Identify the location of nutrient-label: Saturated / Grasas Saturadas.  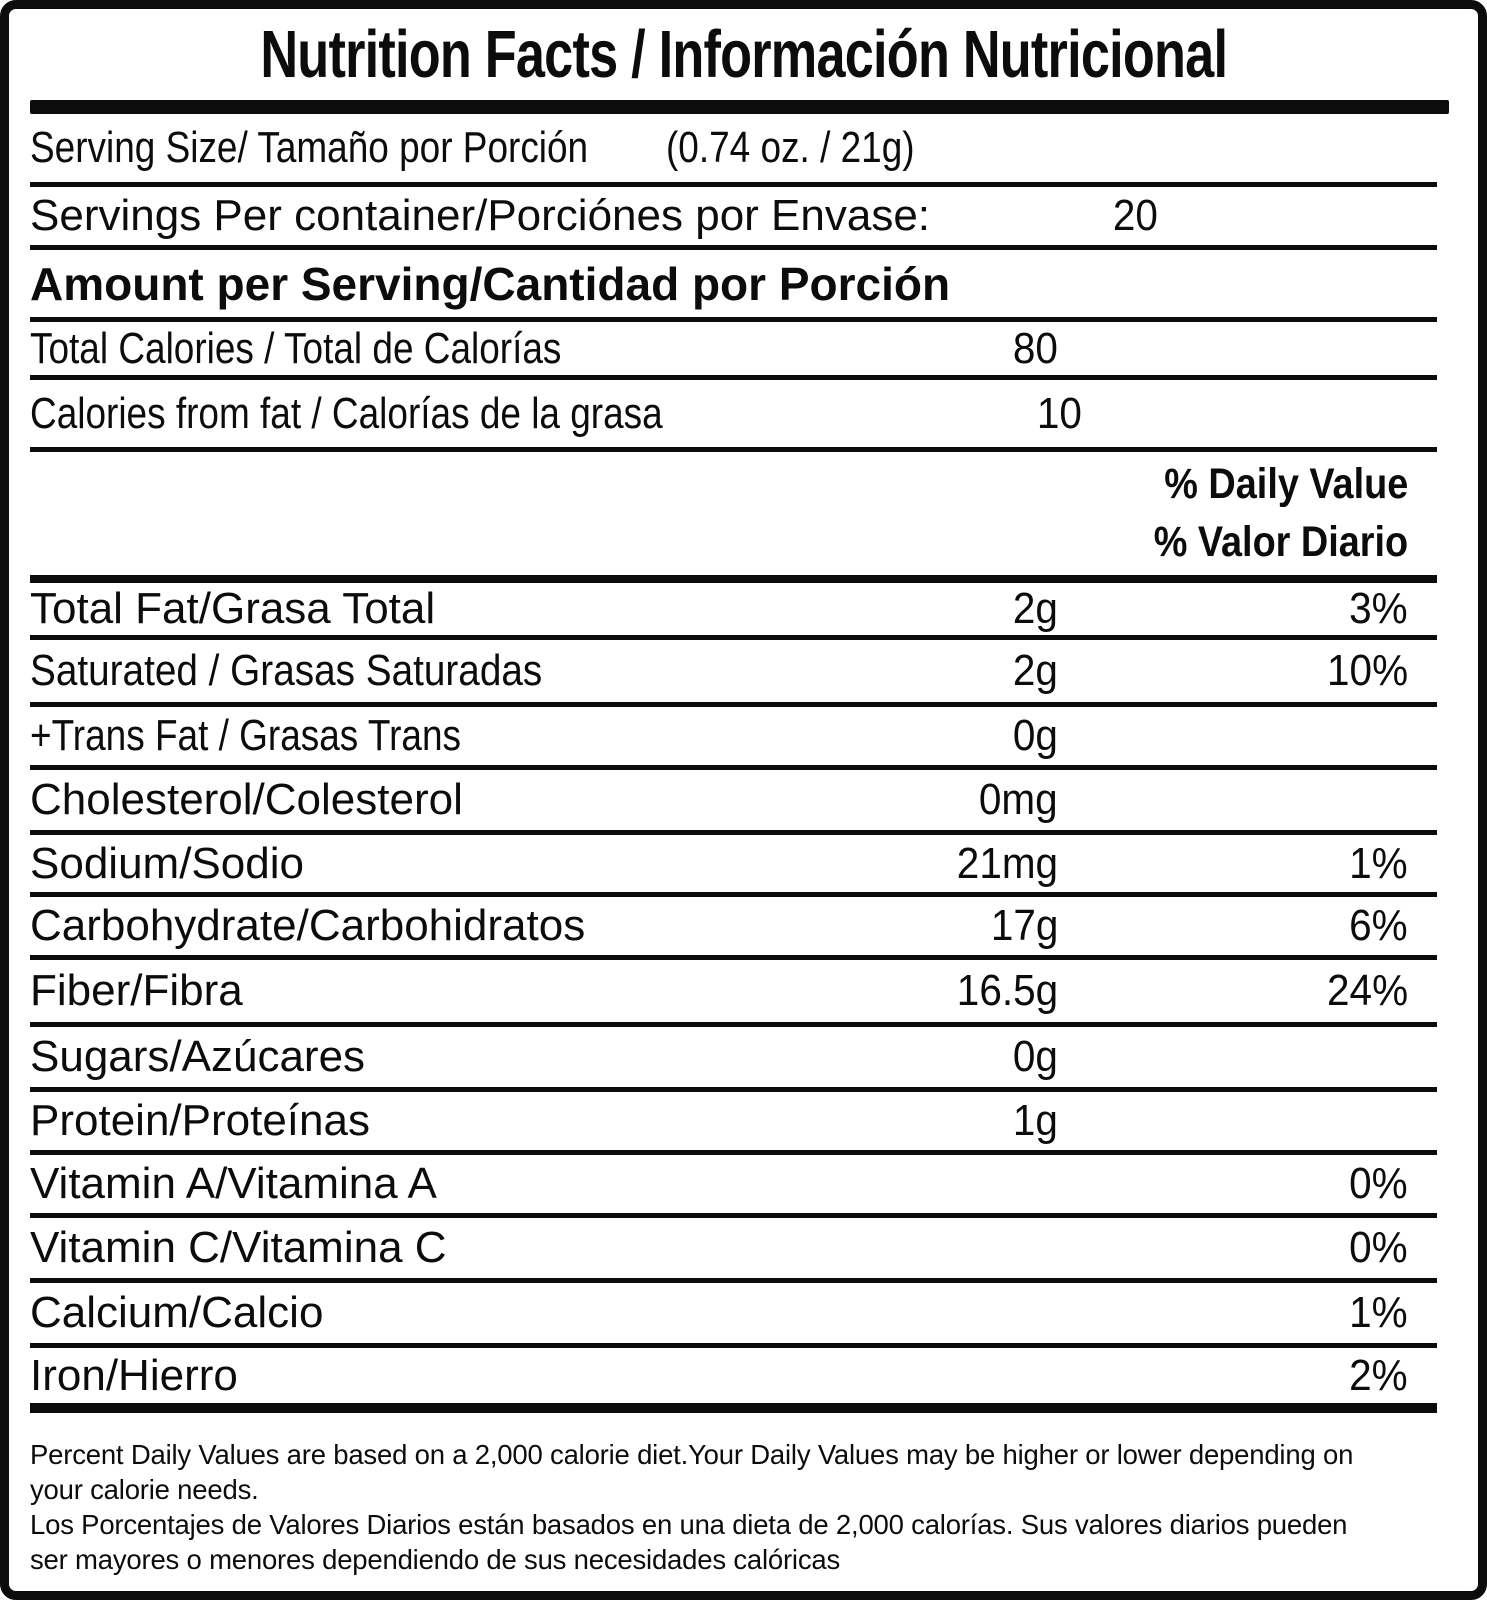
(286, 670).